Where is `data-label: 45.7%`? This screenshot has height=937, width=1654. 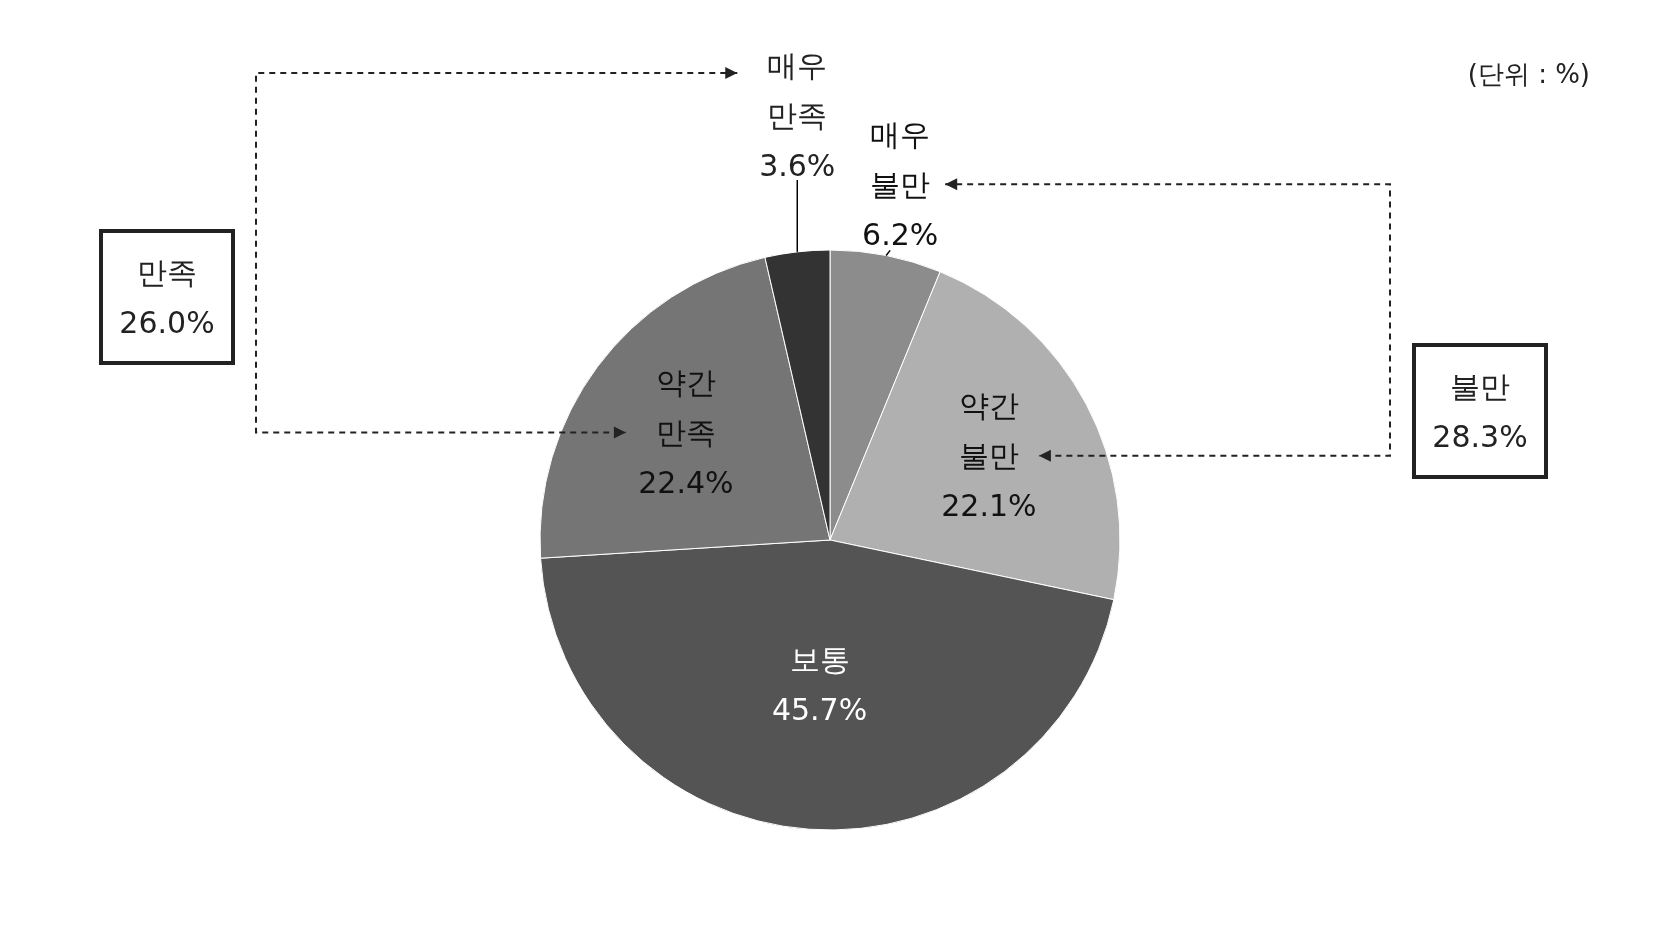
data-label: 45.7% is located at coordinates (819, 710).